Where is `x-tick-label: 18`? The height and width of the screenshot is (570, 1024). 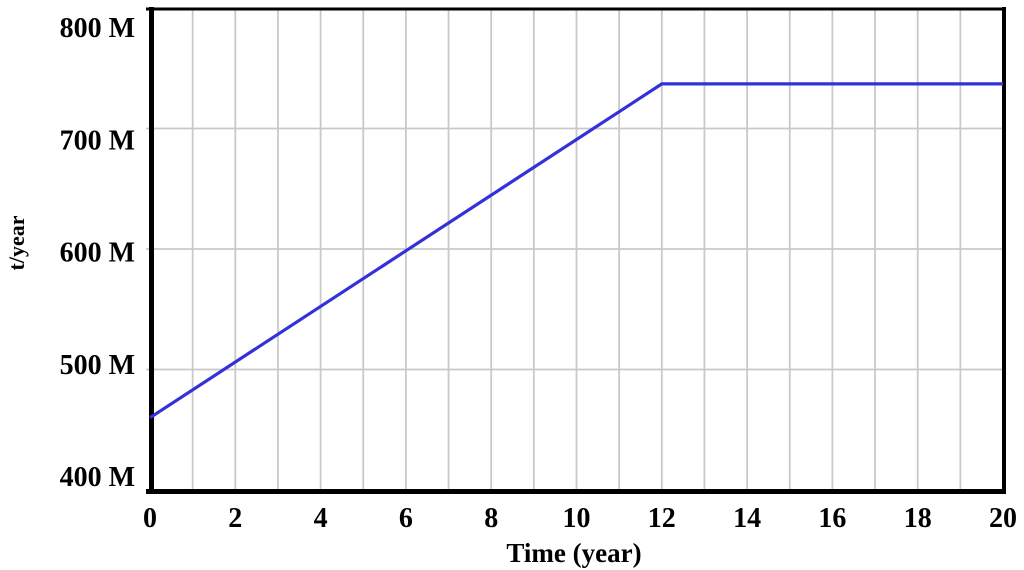 x-tick-label: 18 is located at coordinates (918, 518).